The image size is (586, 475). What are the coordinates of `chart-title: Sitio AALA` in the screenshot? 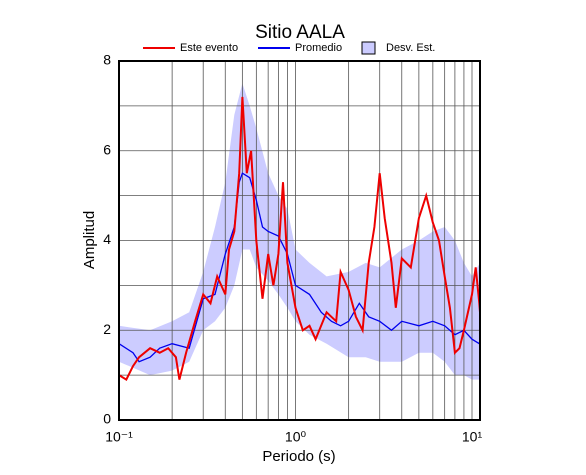 It's located at (300, 32).